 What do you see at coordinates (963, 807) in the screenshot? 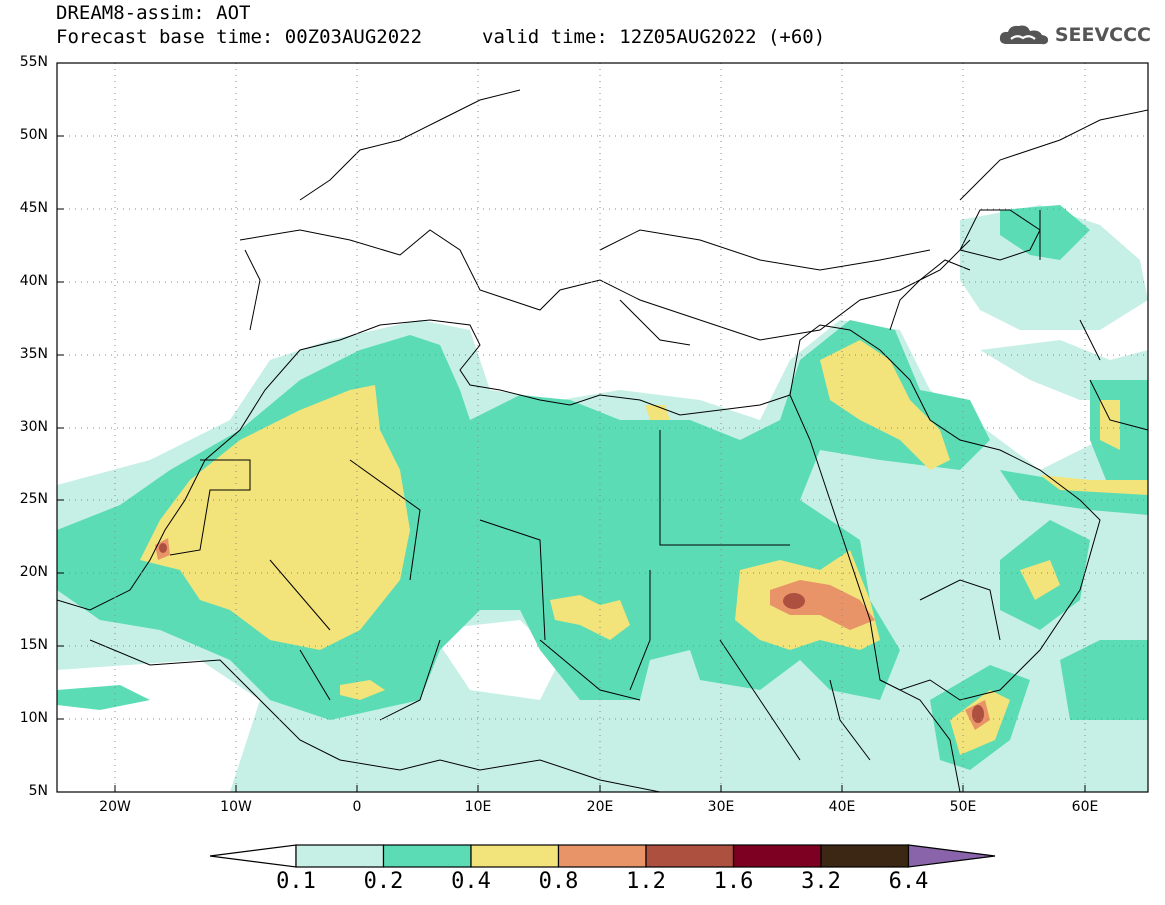
I see `lon-label-50e: 50E` at bounding box center [963, 807].